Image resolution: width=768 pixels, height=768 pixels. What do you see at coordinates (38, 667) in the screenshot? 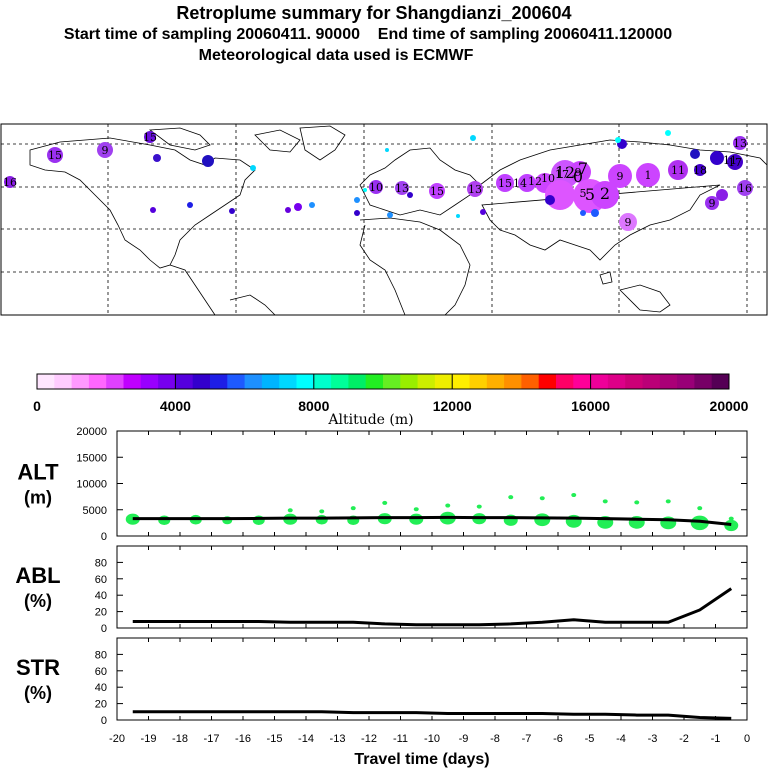
I see `panel-ylabel-name: STR` at bounding box center [38, 667].